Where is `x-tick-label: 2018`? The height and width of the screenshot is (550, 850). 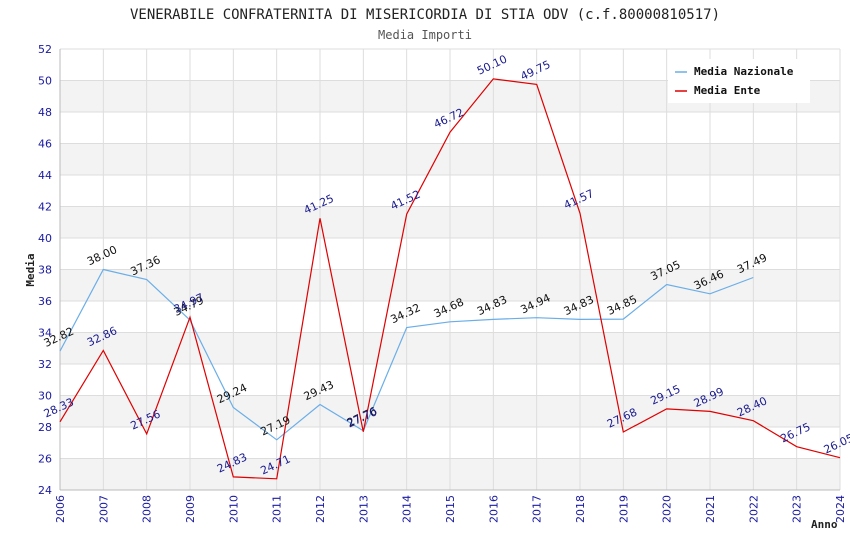
x-tick-label: 2018 is located at coordinates (580, 509).